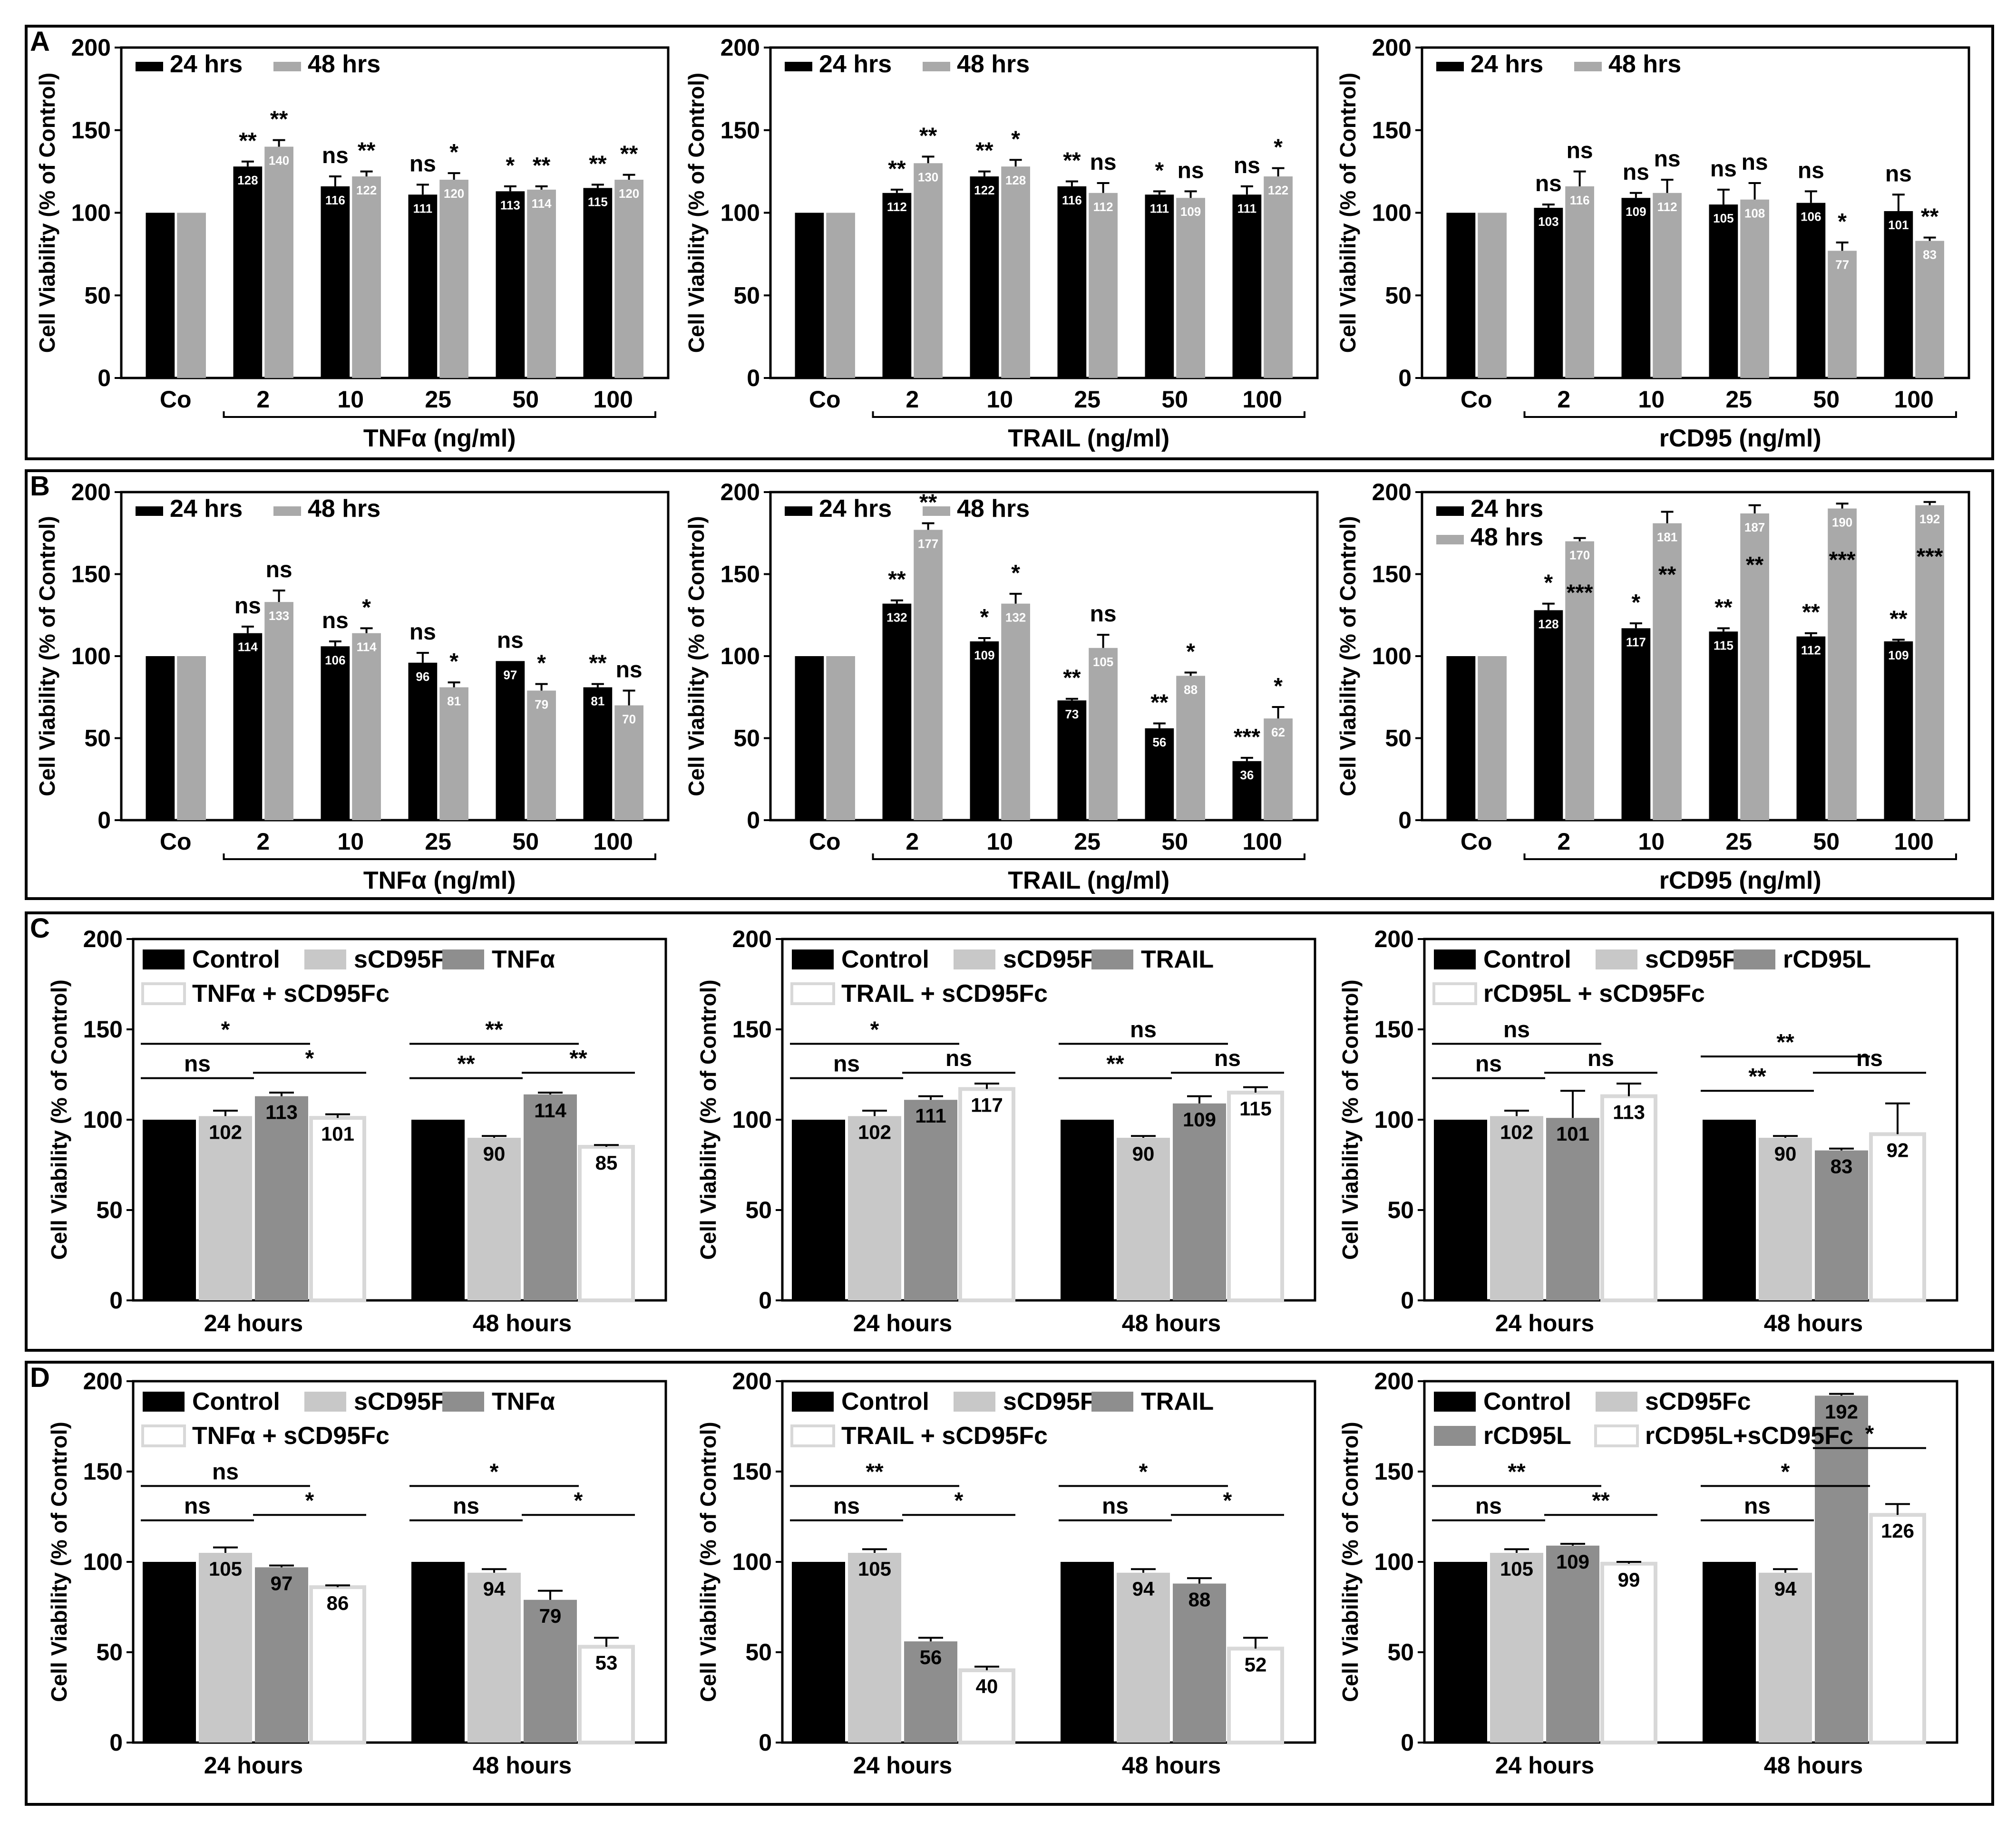 The height and width of the screenshot is (1821, 2016). I want to click on y-tick-label: 0, so click(753, 378).